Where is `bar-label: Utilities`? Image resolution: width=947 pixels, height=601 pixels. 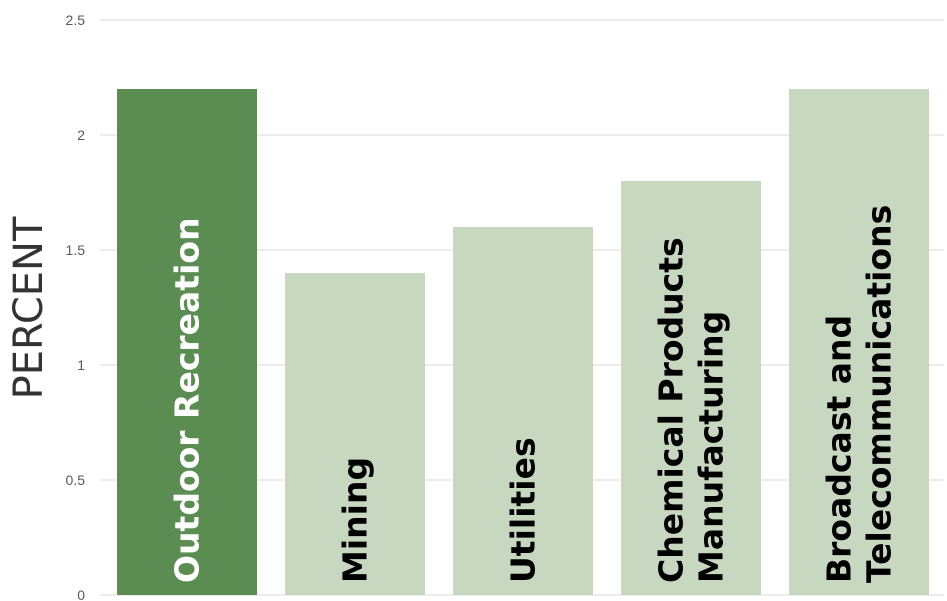 bar-label: Utilities is located at coordinates (523, 510).